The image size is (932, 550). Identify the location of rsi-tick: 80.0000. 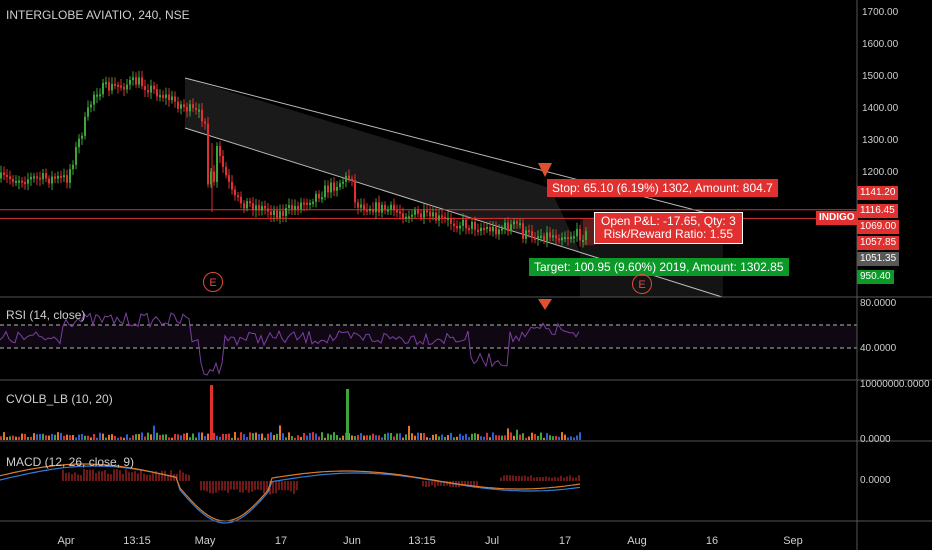
(878, 303).